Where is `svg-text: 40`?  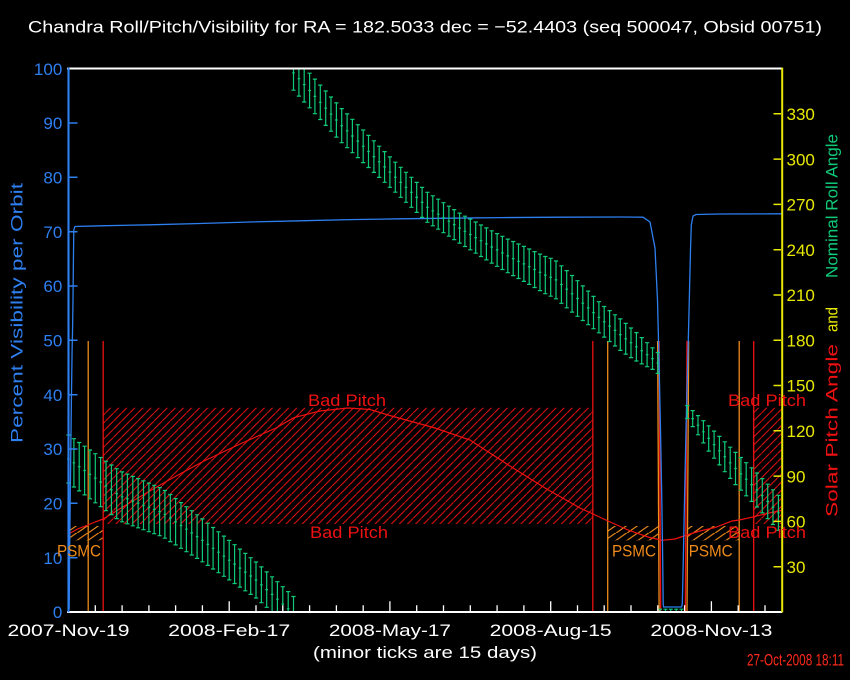 svg-text: 40 is located at coordinates (52, 395).